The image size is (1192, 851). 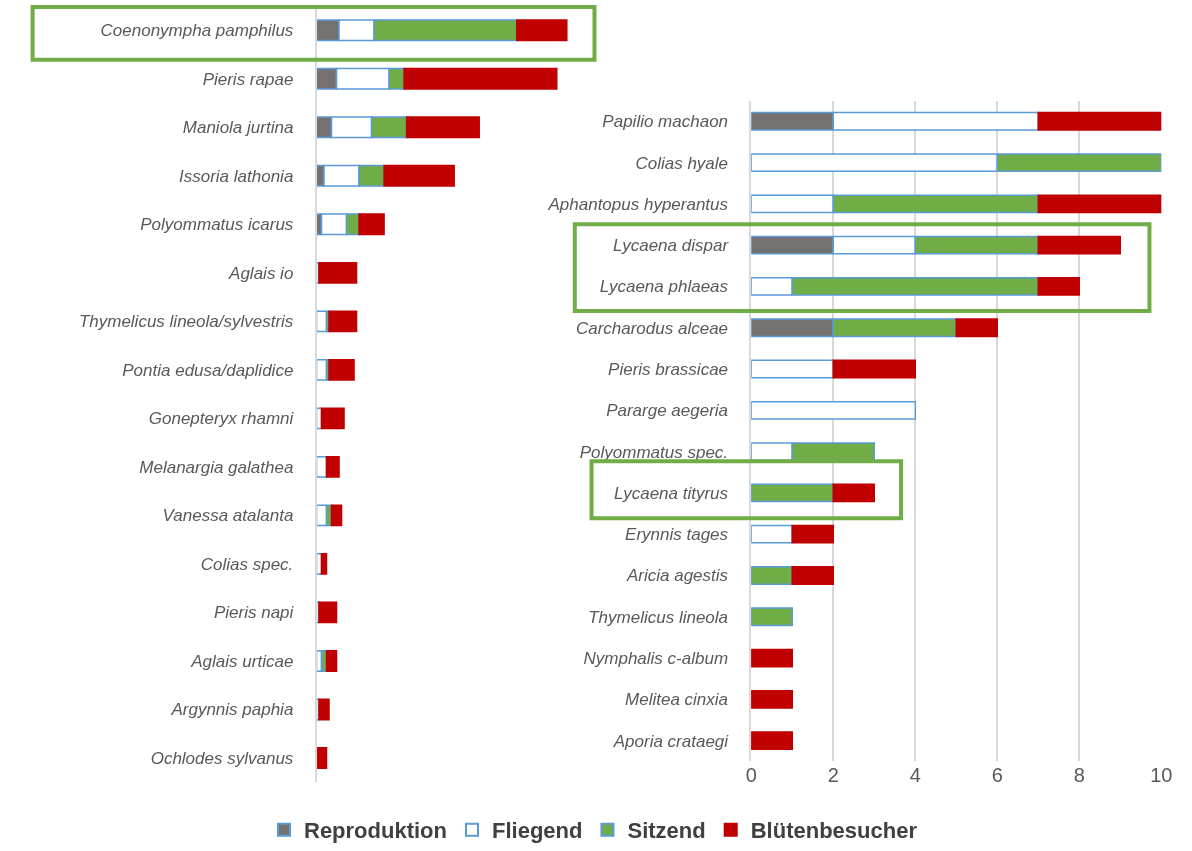 What do you see at coordinates (221, 419) in the screenshot?
I see `y-tick-label: Gonepteryx rhamni` at bounding box center [221, 419].